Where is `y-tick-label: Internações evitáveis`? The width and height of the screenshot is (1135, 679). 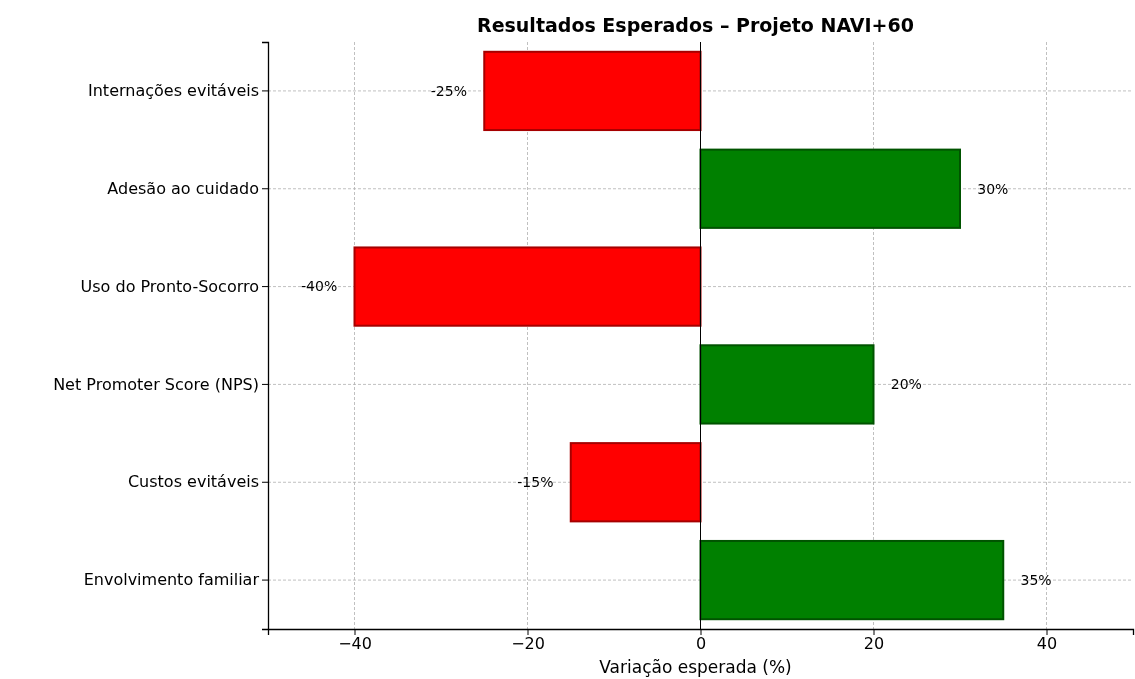 y-tick-label: Internações evitáveis is located at coordinates (173, 91).